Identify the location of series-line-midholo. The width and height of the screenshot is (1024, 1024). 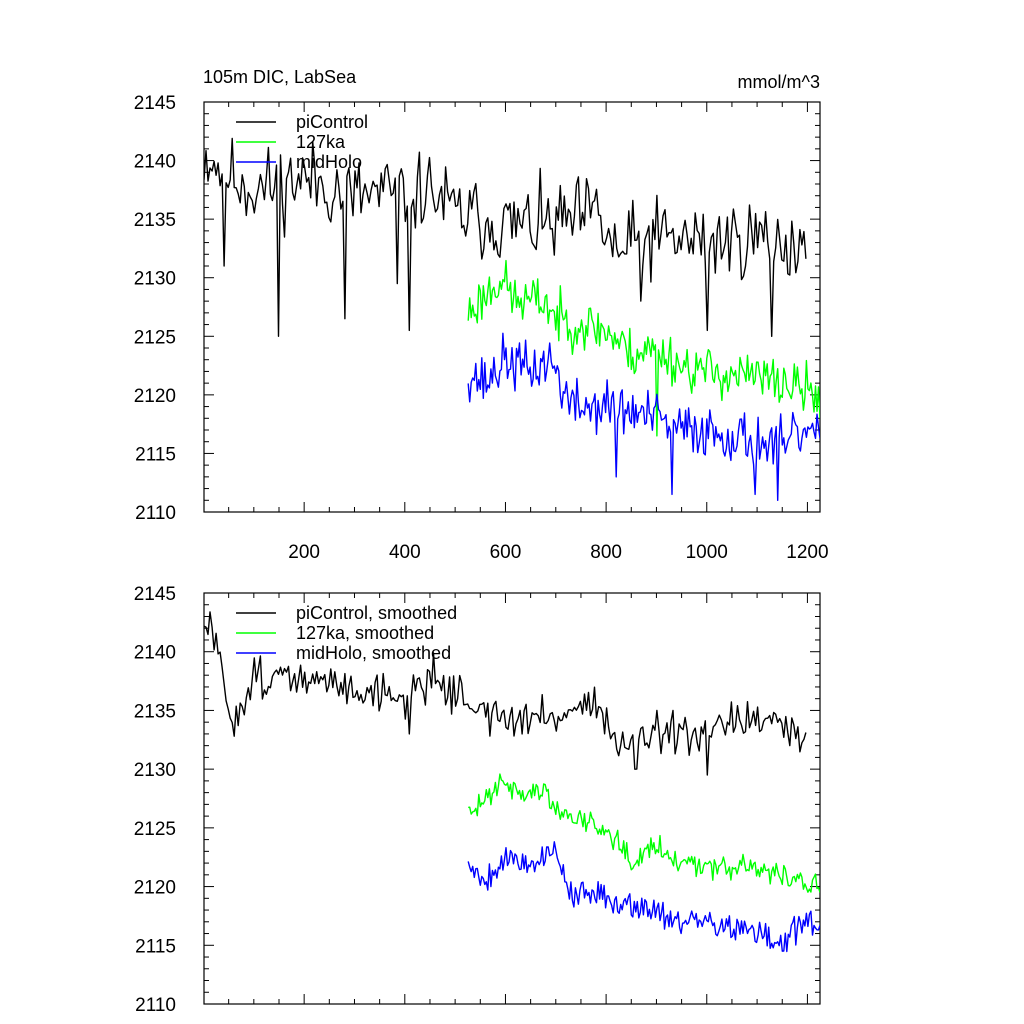
(643, 416).